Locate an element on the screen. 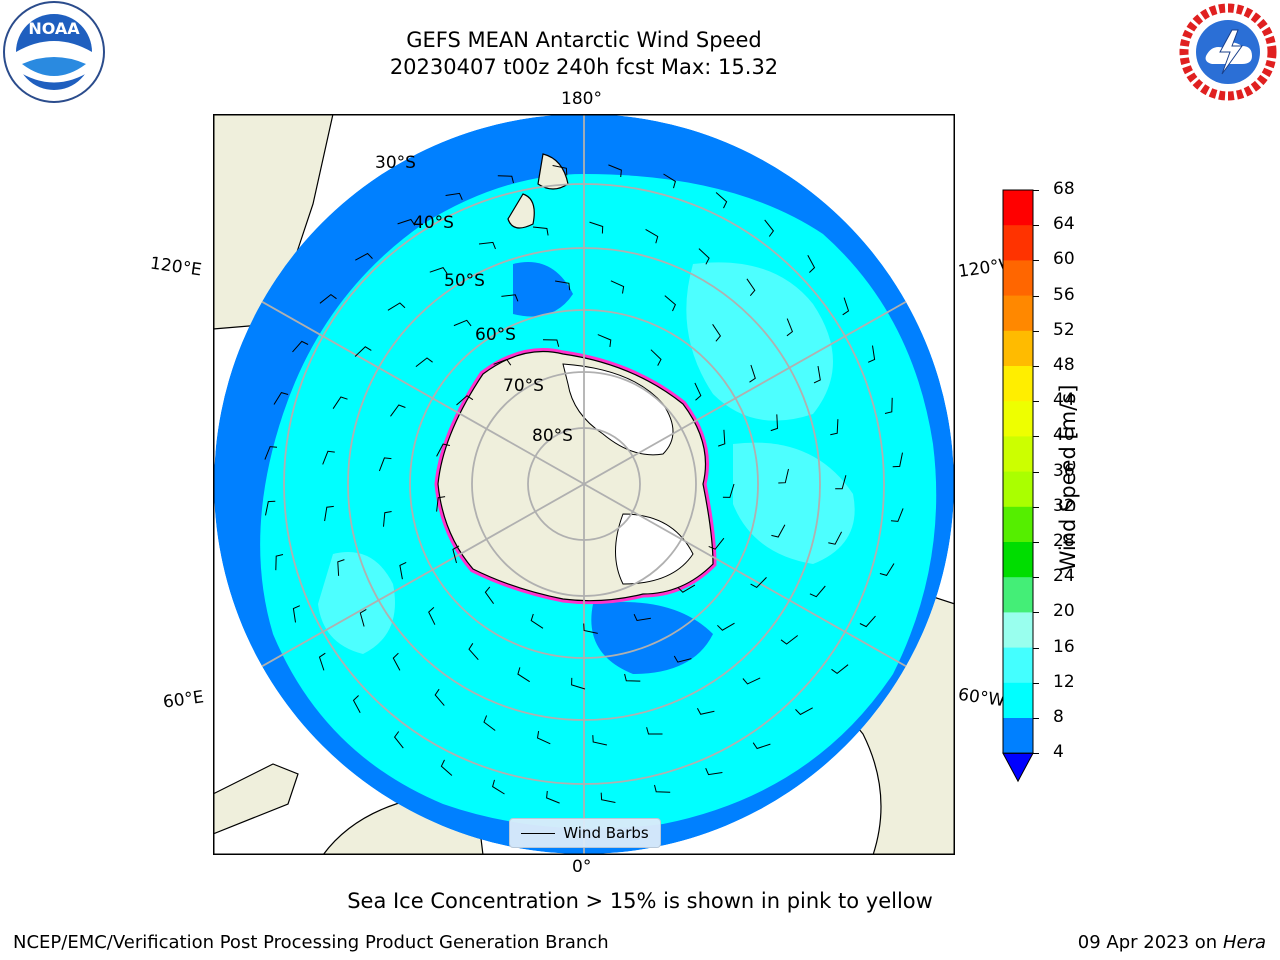 The image size is (1280, 960). colorbar-tick-label: 48 is located at coordinates (1064, 365).